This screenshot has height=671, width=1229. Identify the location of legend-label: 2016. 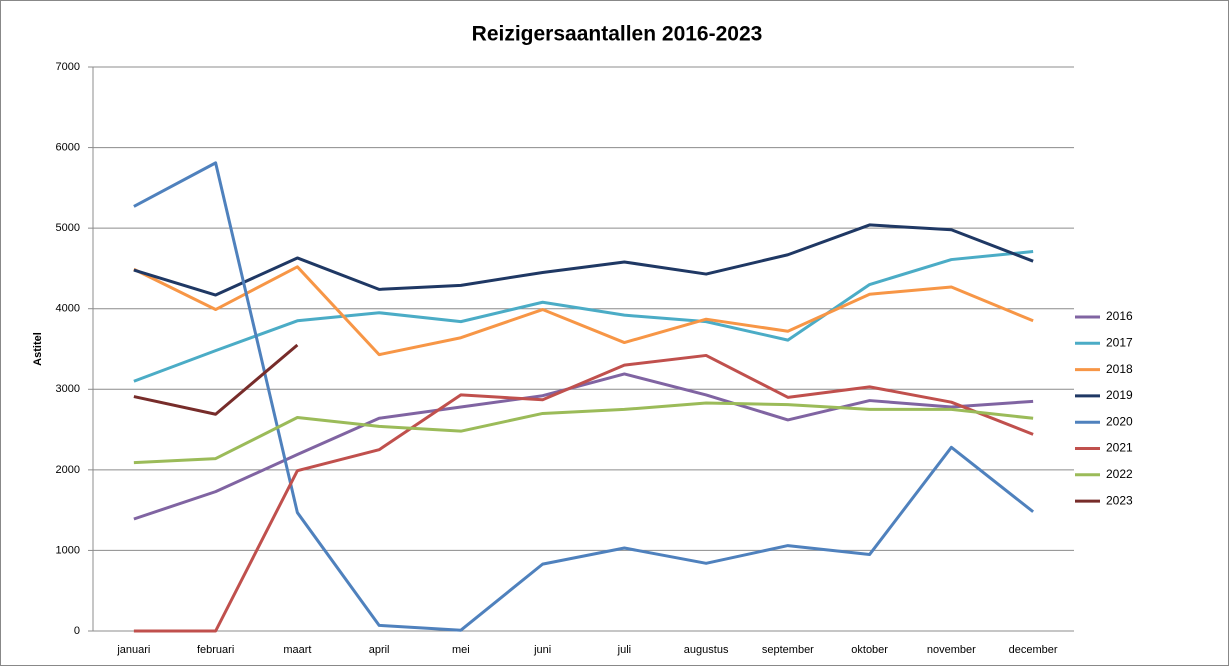
(1119, 316).